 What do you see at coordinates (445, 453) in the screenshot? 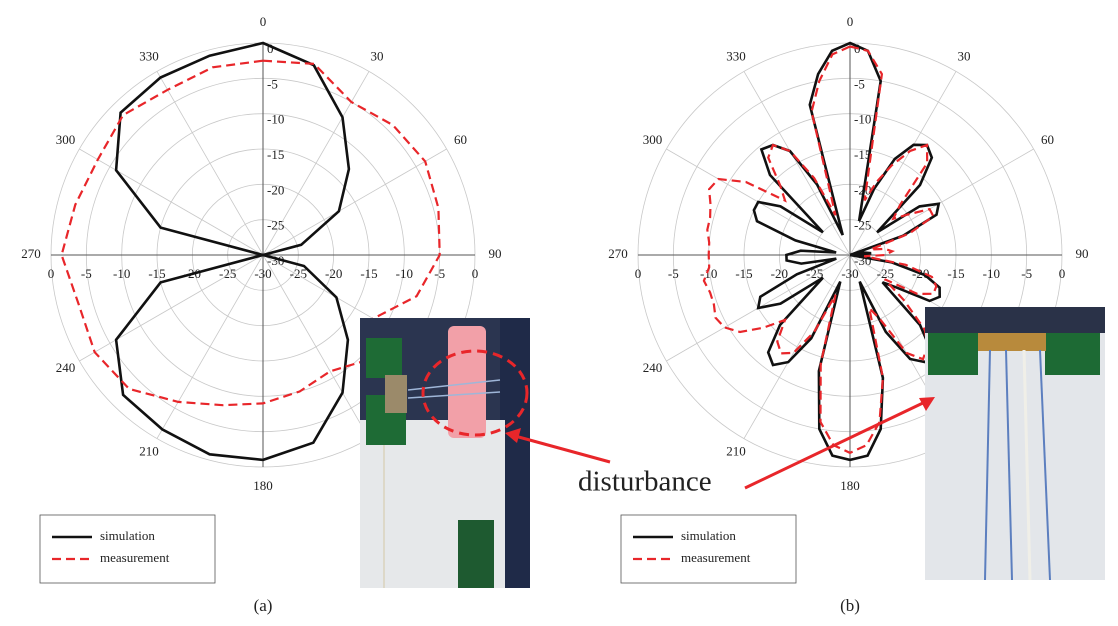
I see `photo-a` at bounding box center [445, 453].